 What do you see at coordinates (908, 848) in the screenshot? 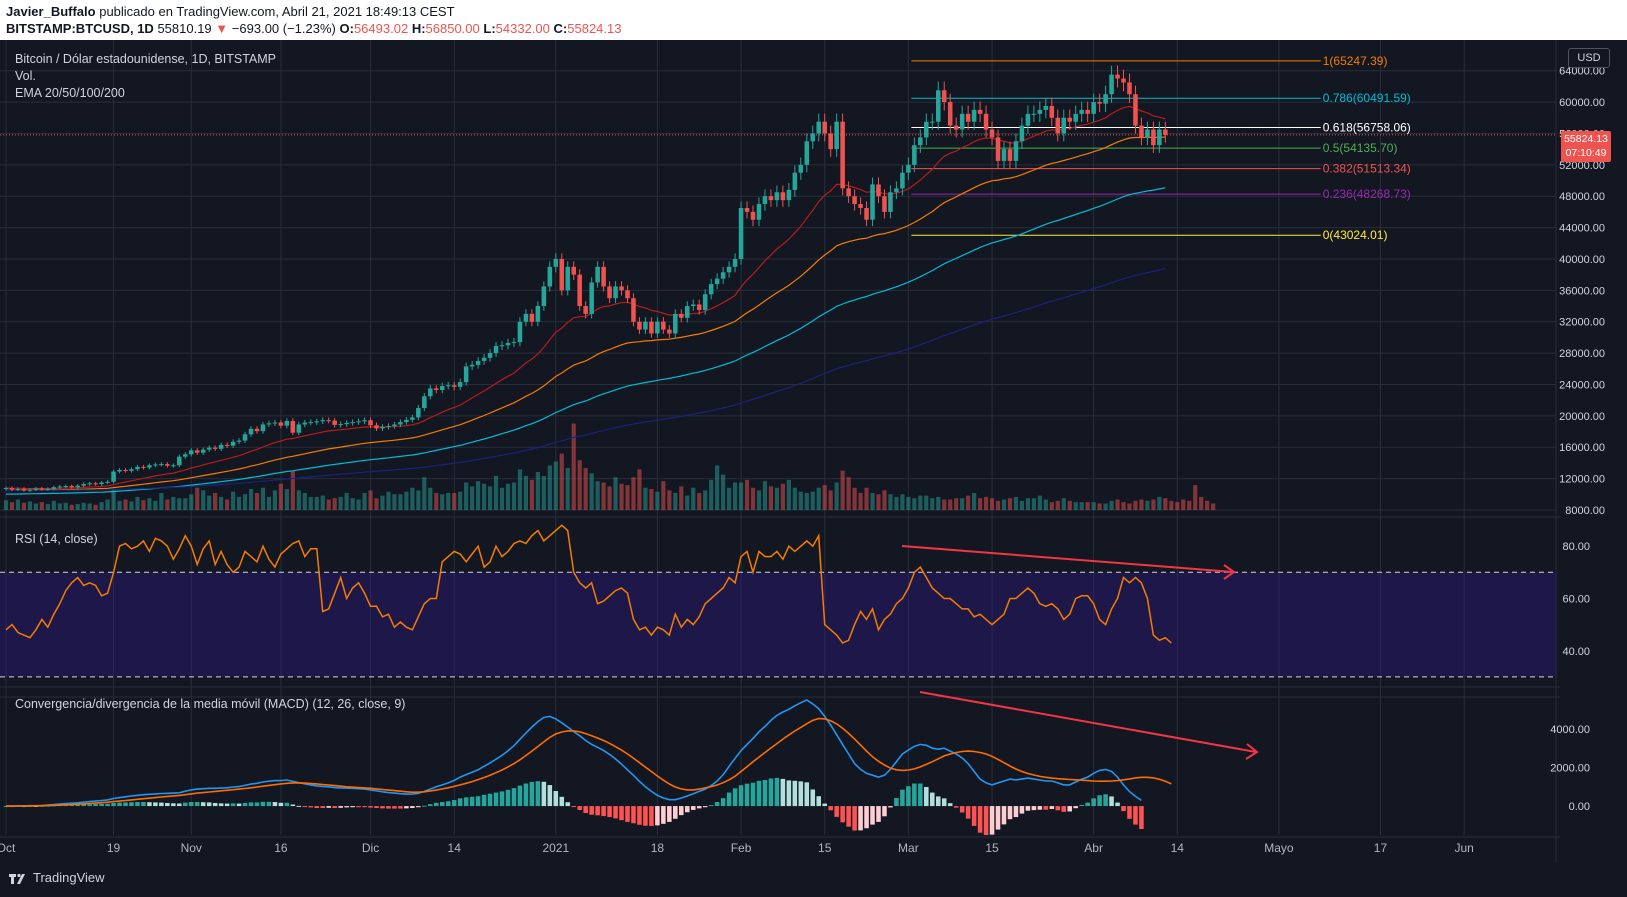
I see `x-tick-label: Mar` at bounding box center [908, 848].